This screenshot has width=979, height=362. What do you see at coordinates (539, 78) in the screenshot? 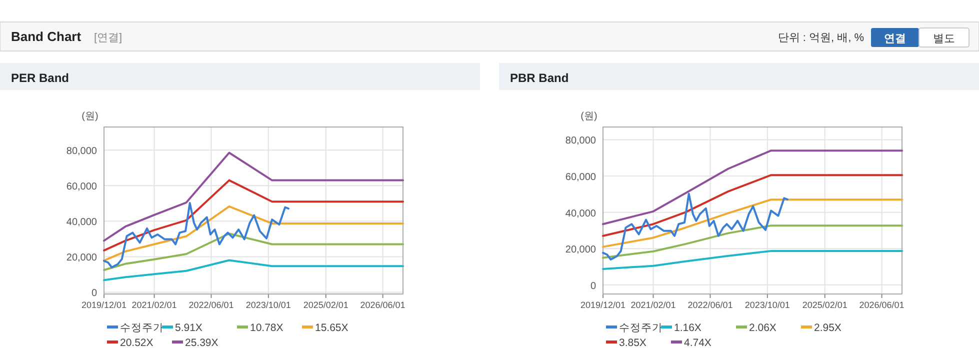
I see `chart-title: PBR Band` at bounding box center [539, 78].